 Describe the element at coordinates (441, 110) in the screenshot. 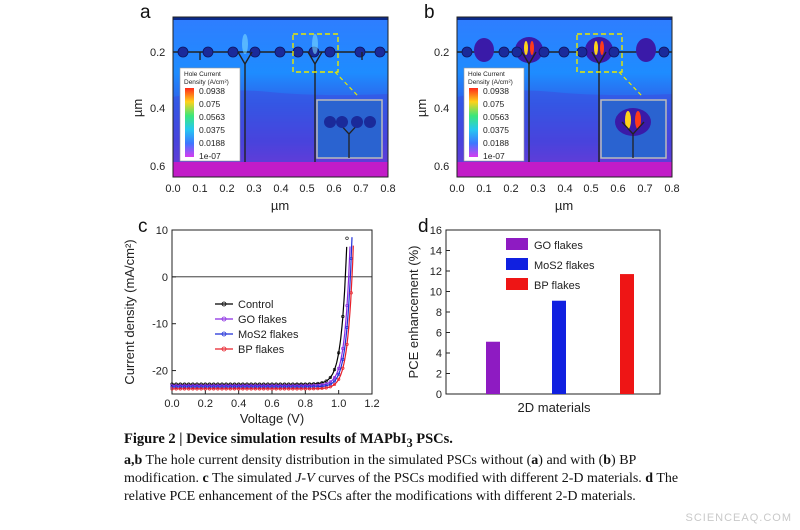

I see `sim-y-ticks: 0.2 0.4 0.6` at that location.